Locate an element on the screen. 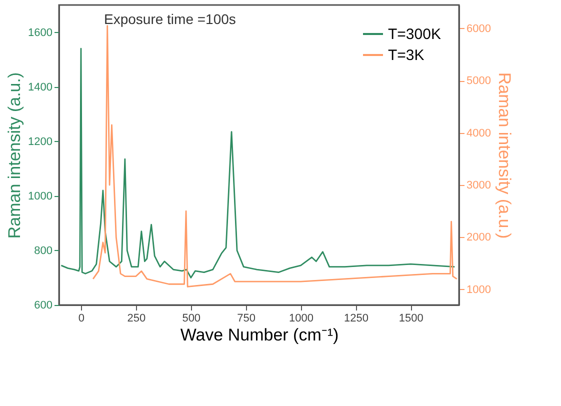  y2-tick-label: 2000 is located at coordinates (478, 238).